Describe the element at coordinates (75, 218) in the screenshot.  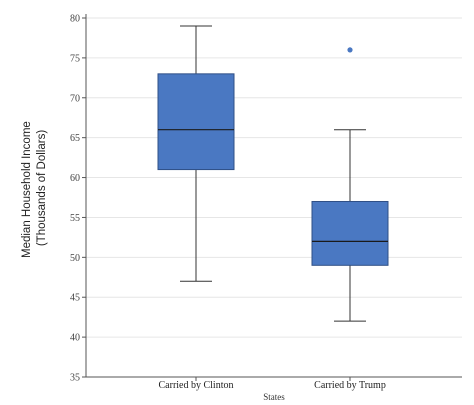
I see `y-tick-label: 55` at that location.